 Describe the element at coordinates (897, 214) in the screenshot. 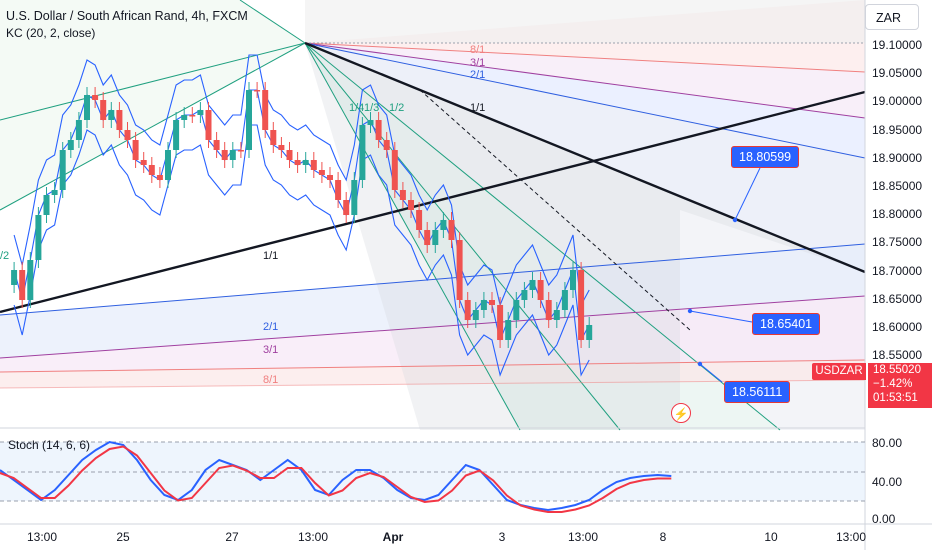

I see `price-tick: 18.80000` at that location.